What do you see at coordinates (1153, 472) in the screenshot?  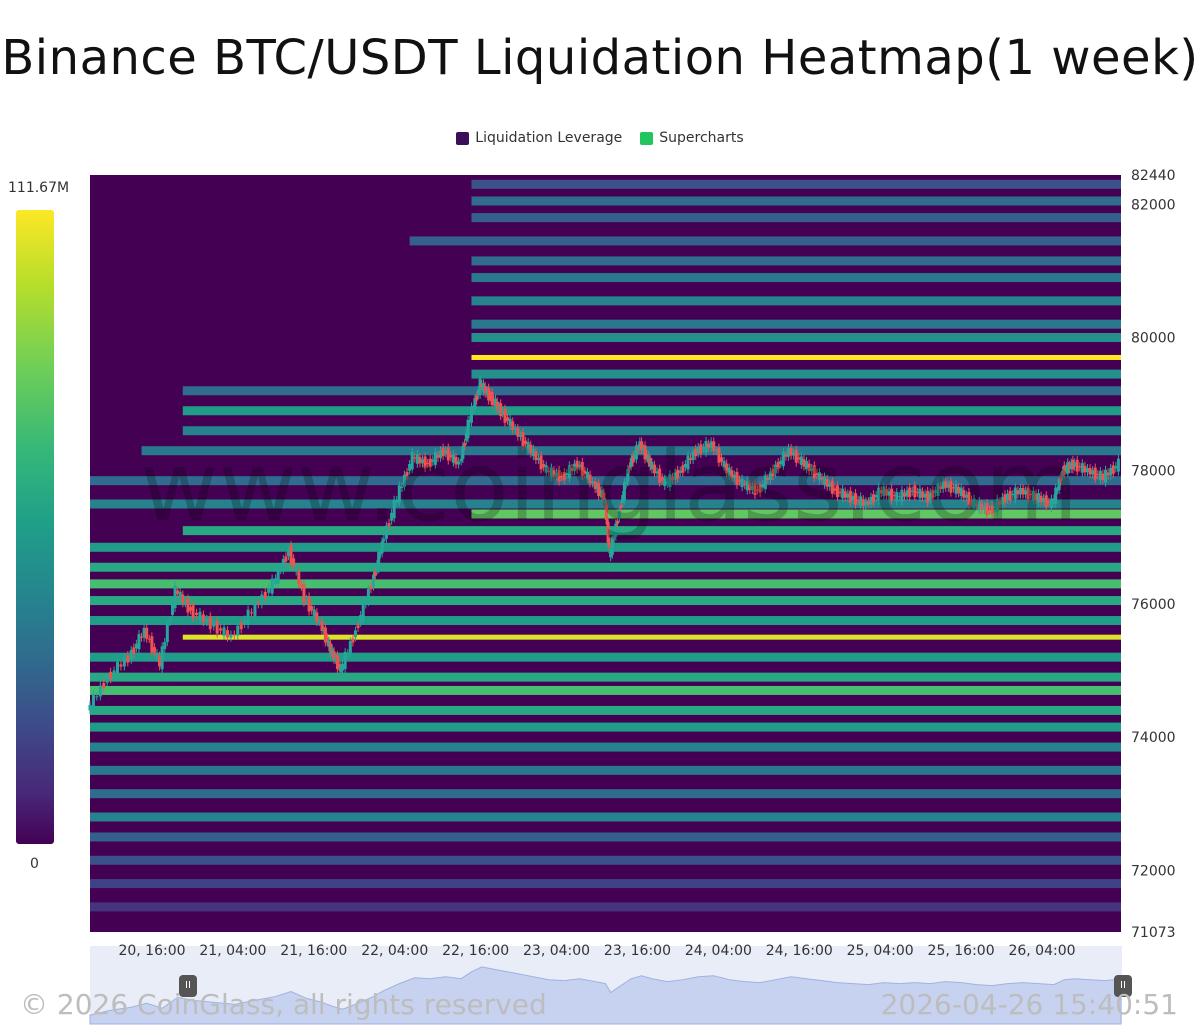 I see `y-tick-label: 78000` at bounding box center [1153, 472].